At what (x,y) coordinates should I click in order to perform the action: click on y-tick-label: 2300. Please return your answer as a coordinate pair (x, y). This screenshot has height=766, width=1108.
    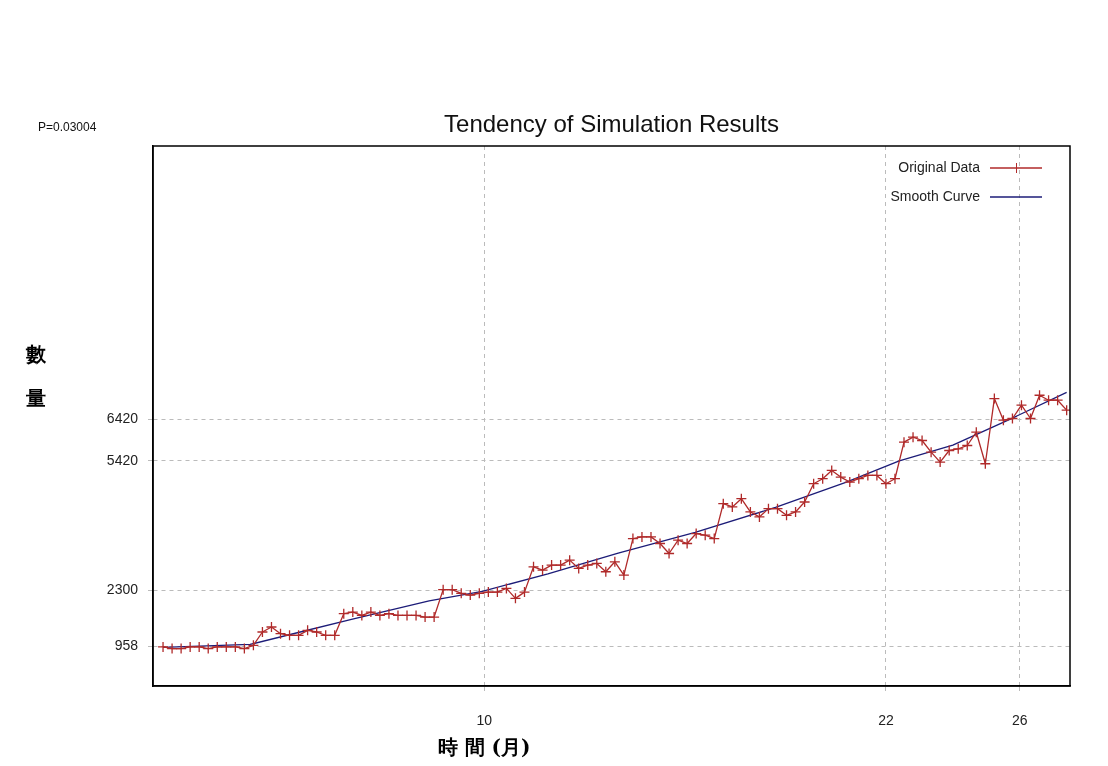
    Looking at the image, I should click on (122, 589).